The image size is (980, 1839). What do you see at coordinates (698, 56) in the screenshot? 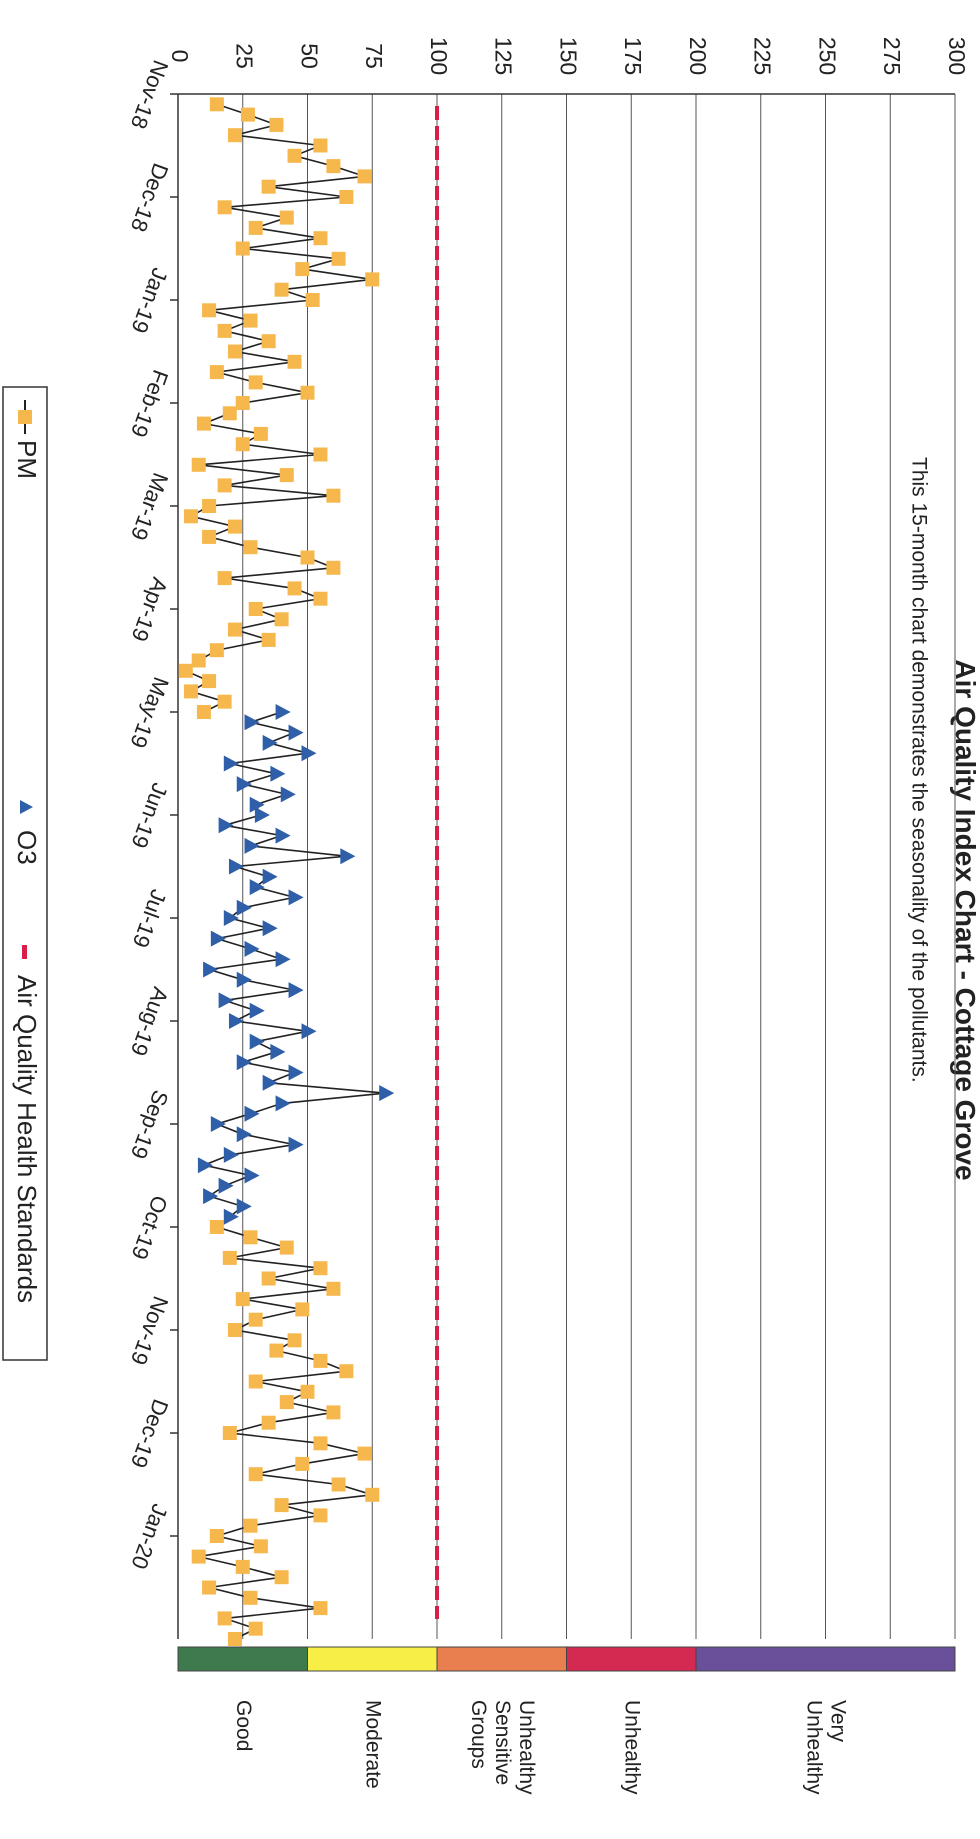
I see `y-tick-label: 200` at bounding box center [698, 56].